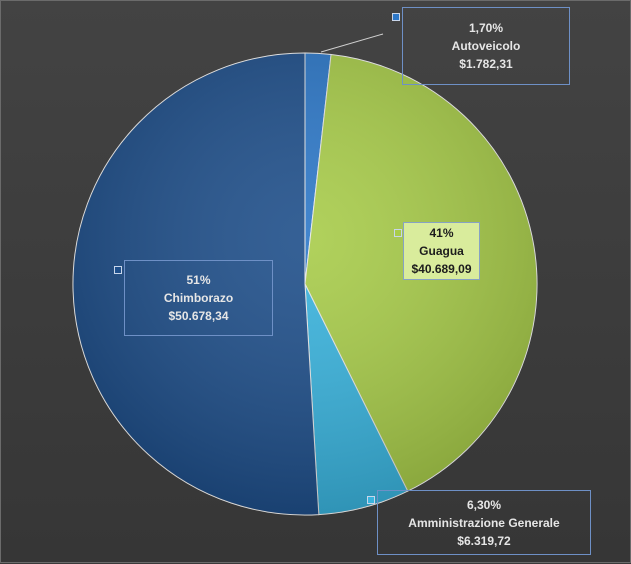 This screenshot has height=564, width=631. What do you see at coordinates (371, 500) in the screenshot?
I see `label-key-amministrazione` at bounding box center [371, 500].